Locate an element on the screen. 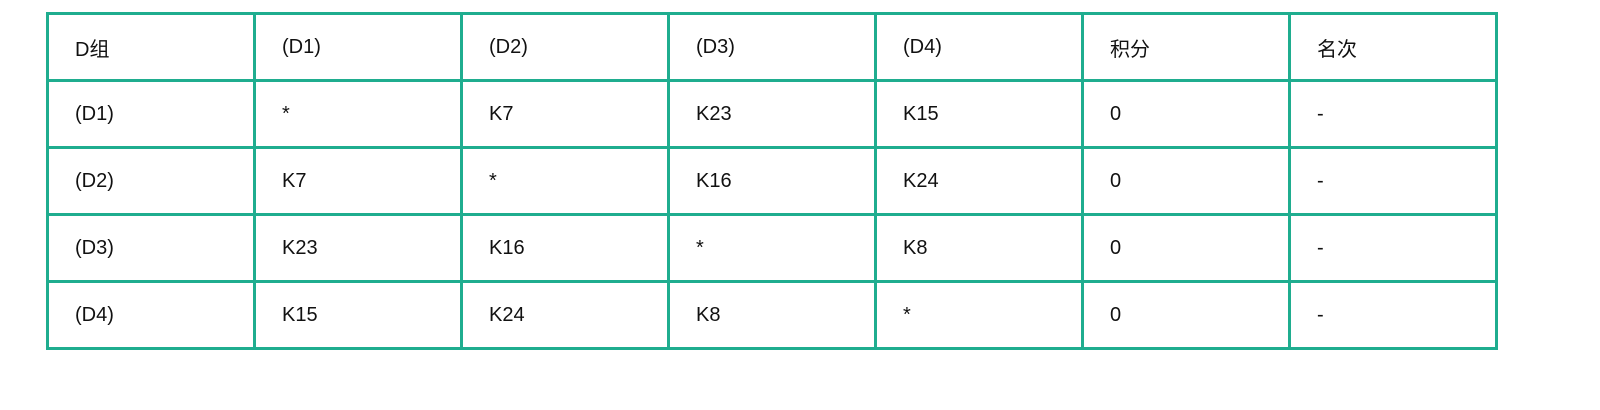 The width and height of the screenshot is (1600, 410). header-cell: (D2) is located at coordinates (565, 47).